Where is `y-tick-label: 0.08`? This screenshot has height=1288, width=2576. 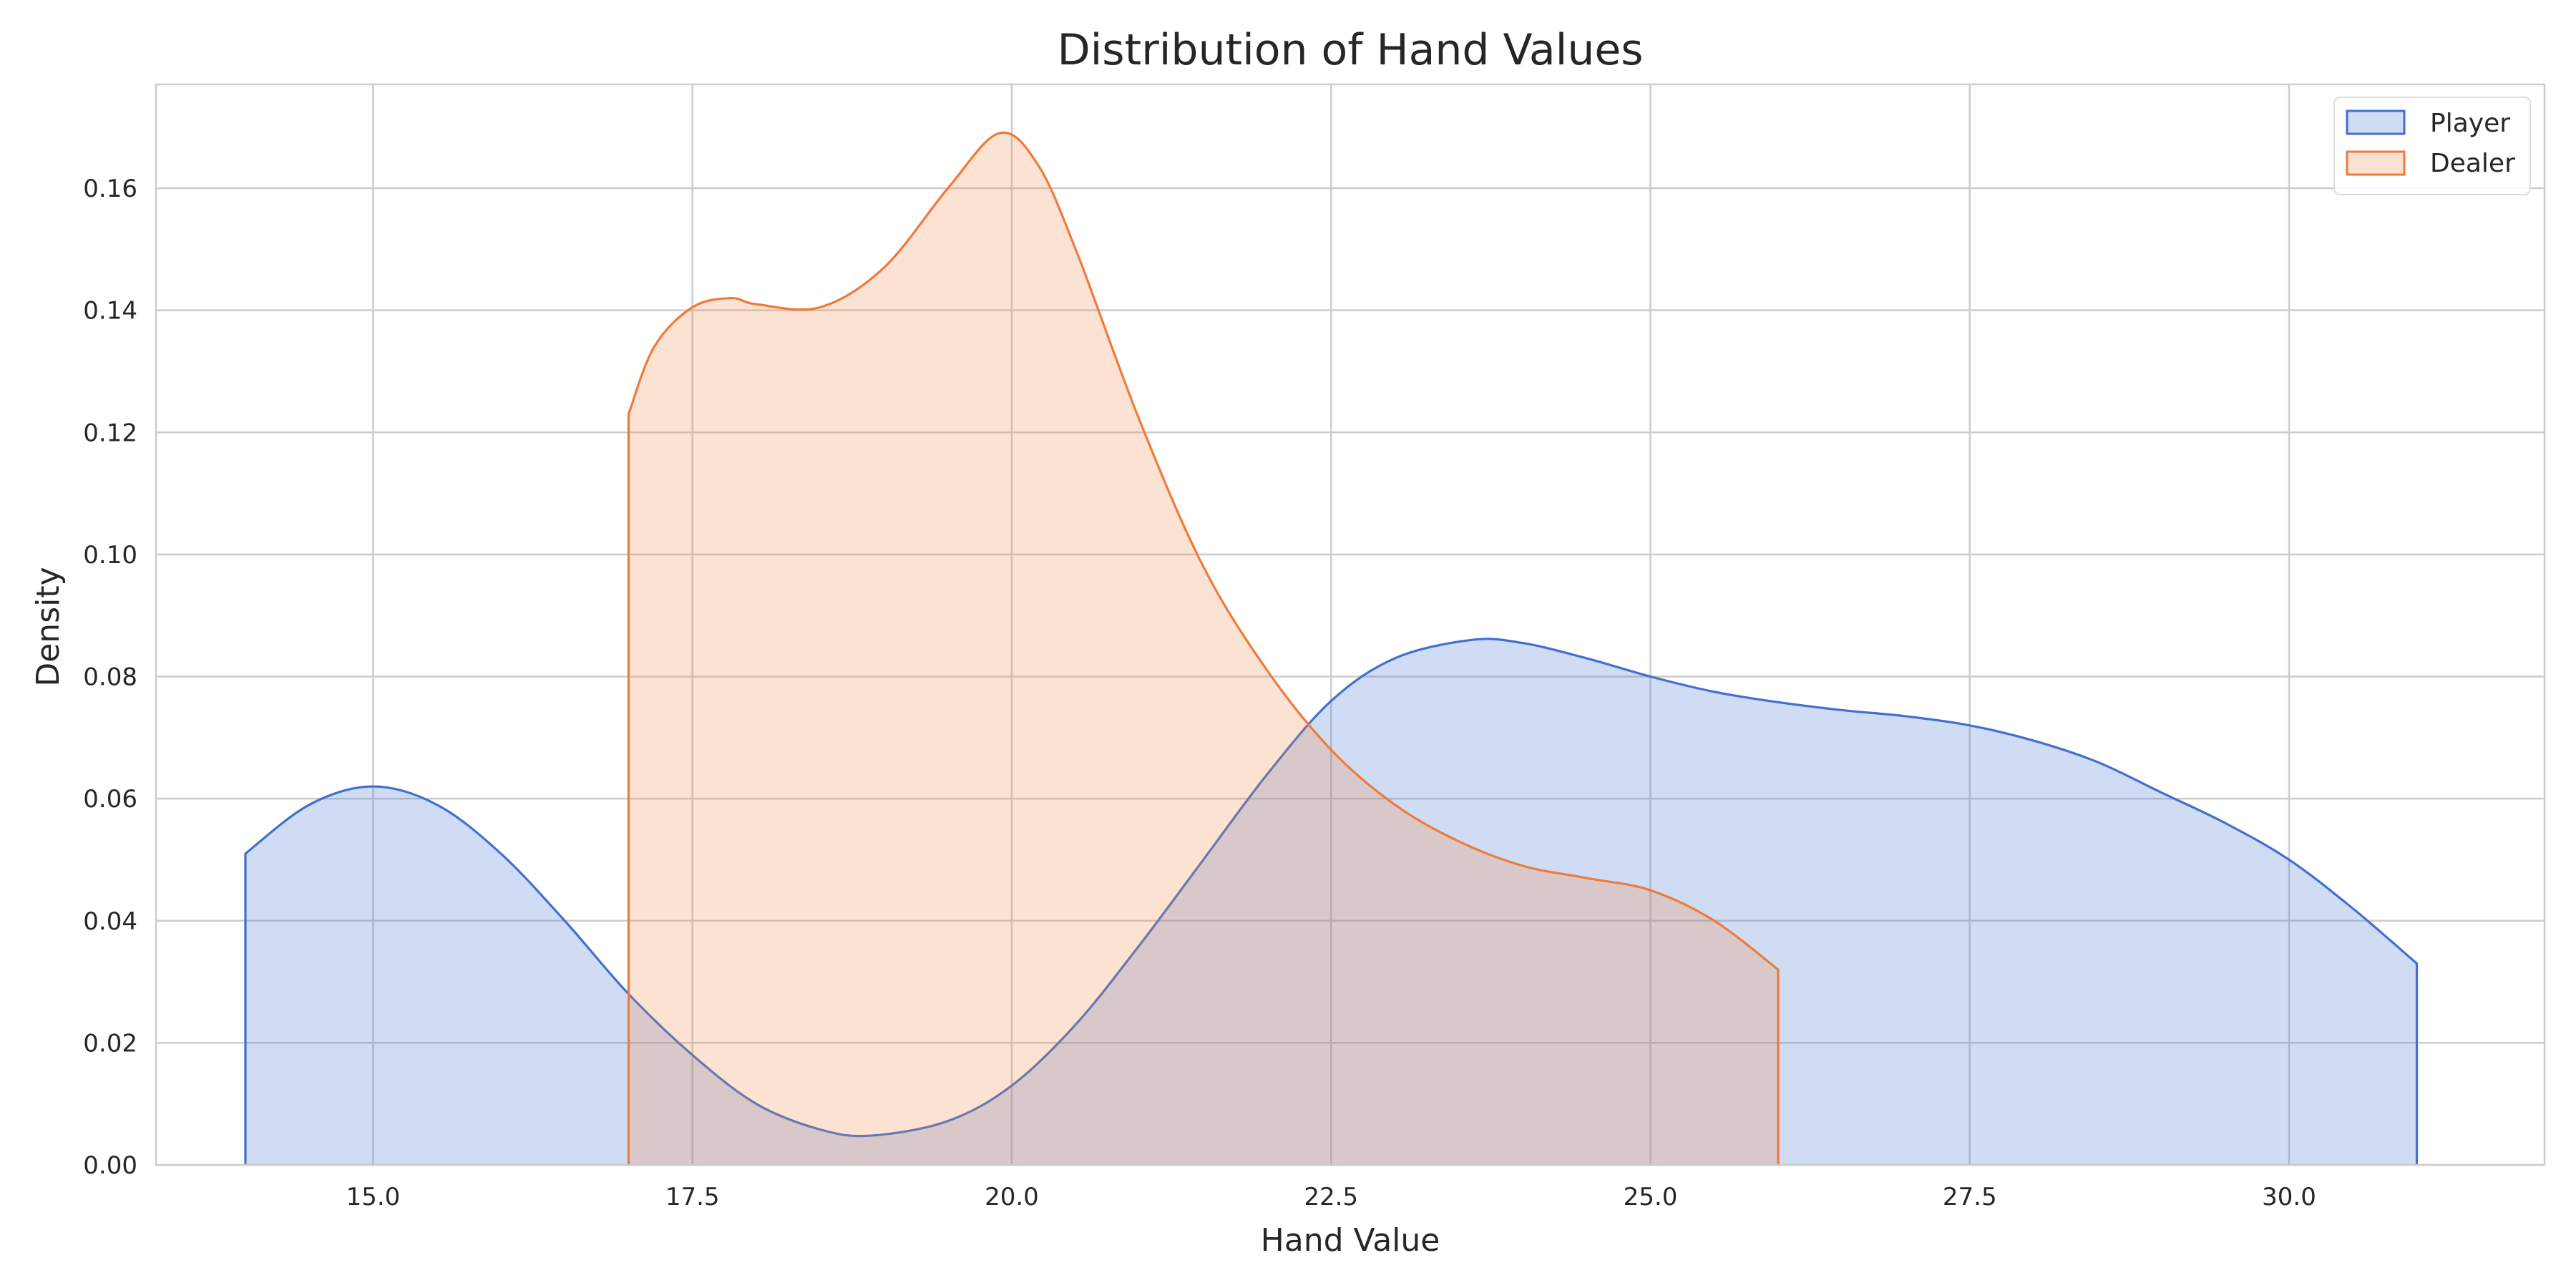 y-tick-label: 0.08 is located at coordinates (110, 677).